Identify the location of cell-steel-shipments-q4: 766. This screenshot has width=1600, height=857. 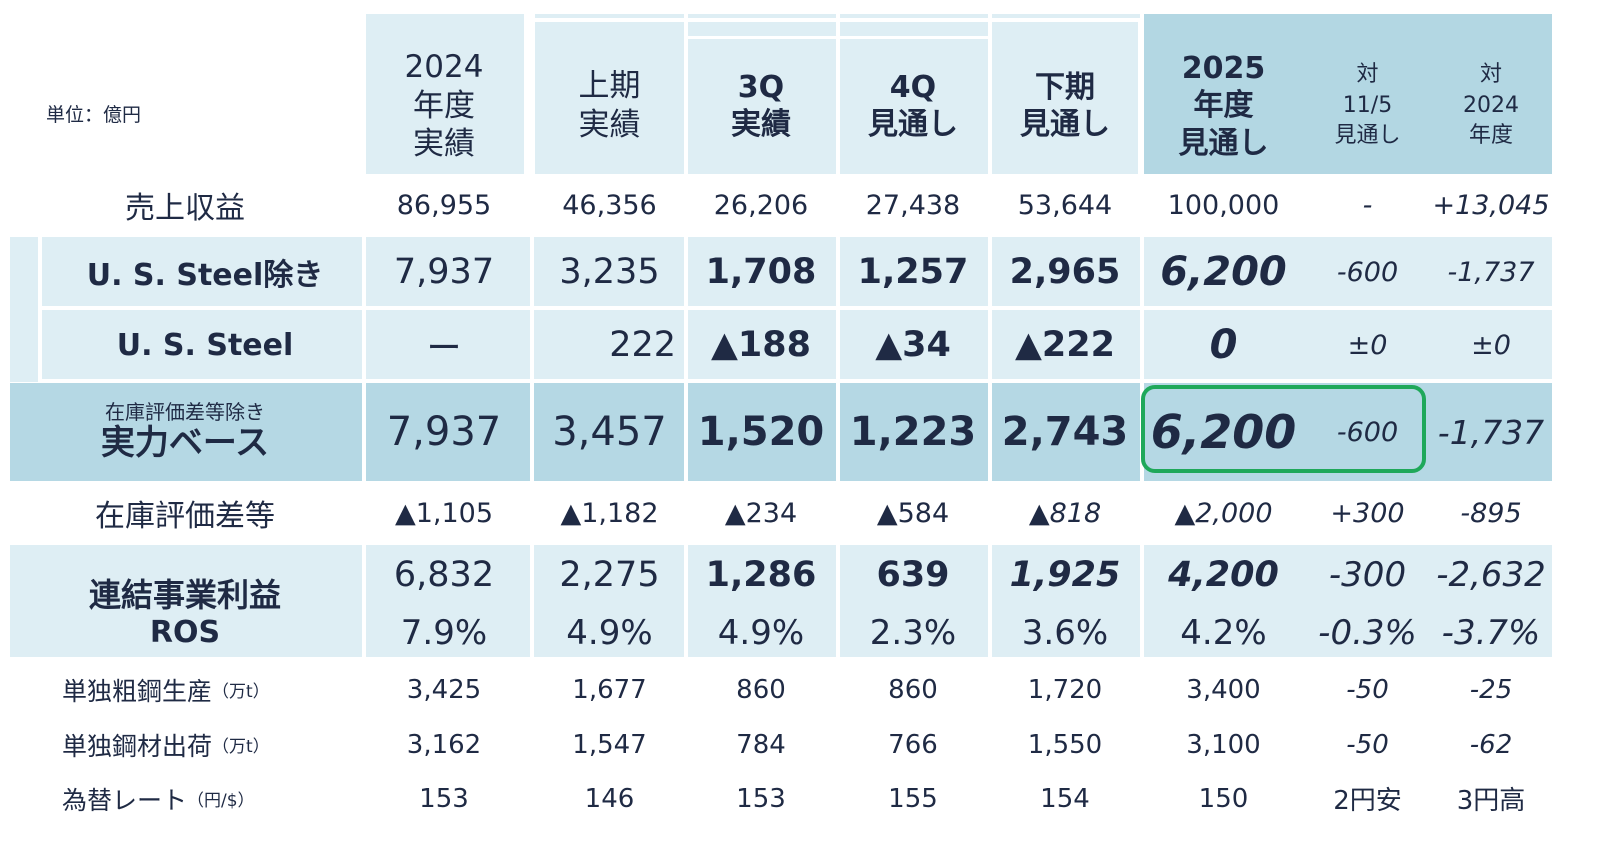
(913, 744).